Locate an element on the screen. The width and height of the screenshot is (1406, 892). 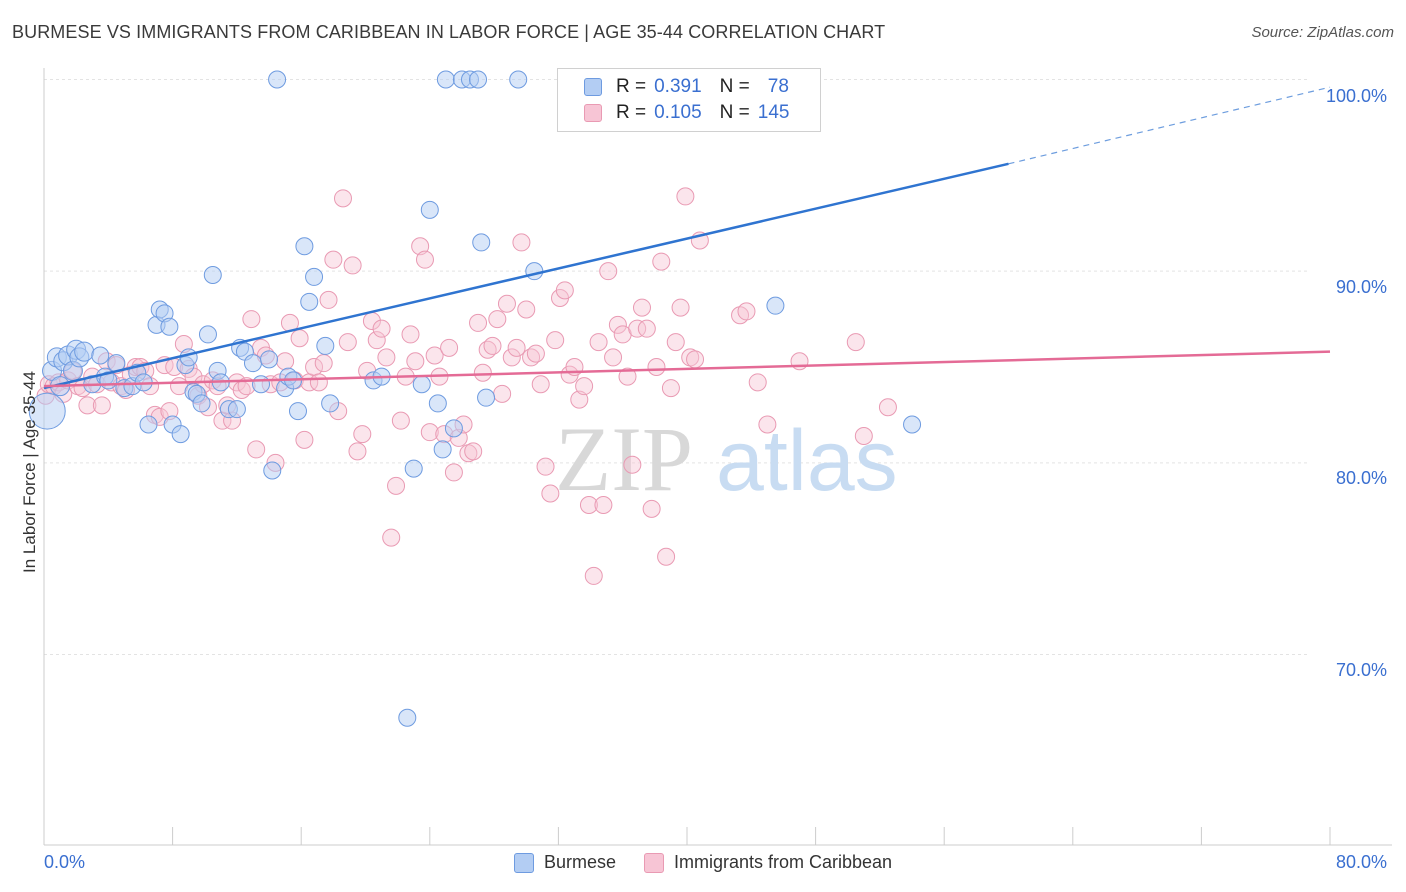
legend-swatch-caribbean is located at coordinates (653, 862).